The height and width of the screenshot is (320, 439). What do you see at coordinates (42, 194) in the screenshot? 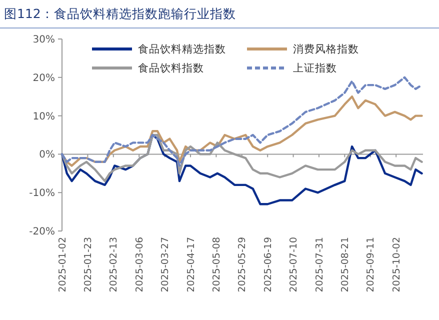
I see `y-tick-label: -10%` at bounding box center [42, 194].